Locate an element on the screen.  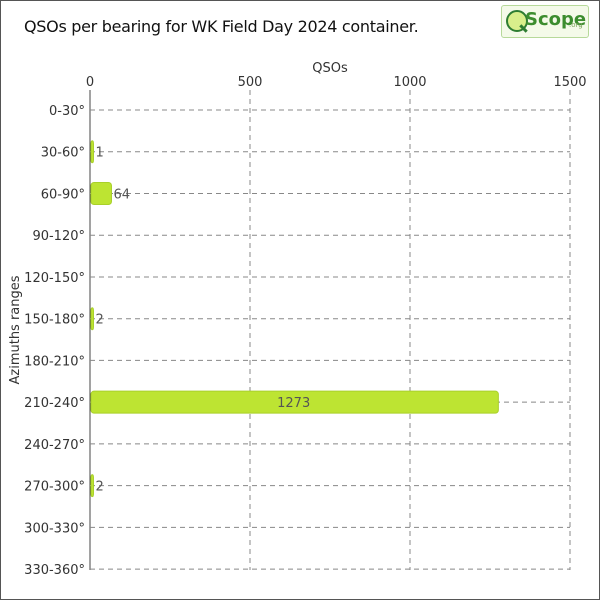
qscope-logo: Scope .org is located at coordinates (545, 21).